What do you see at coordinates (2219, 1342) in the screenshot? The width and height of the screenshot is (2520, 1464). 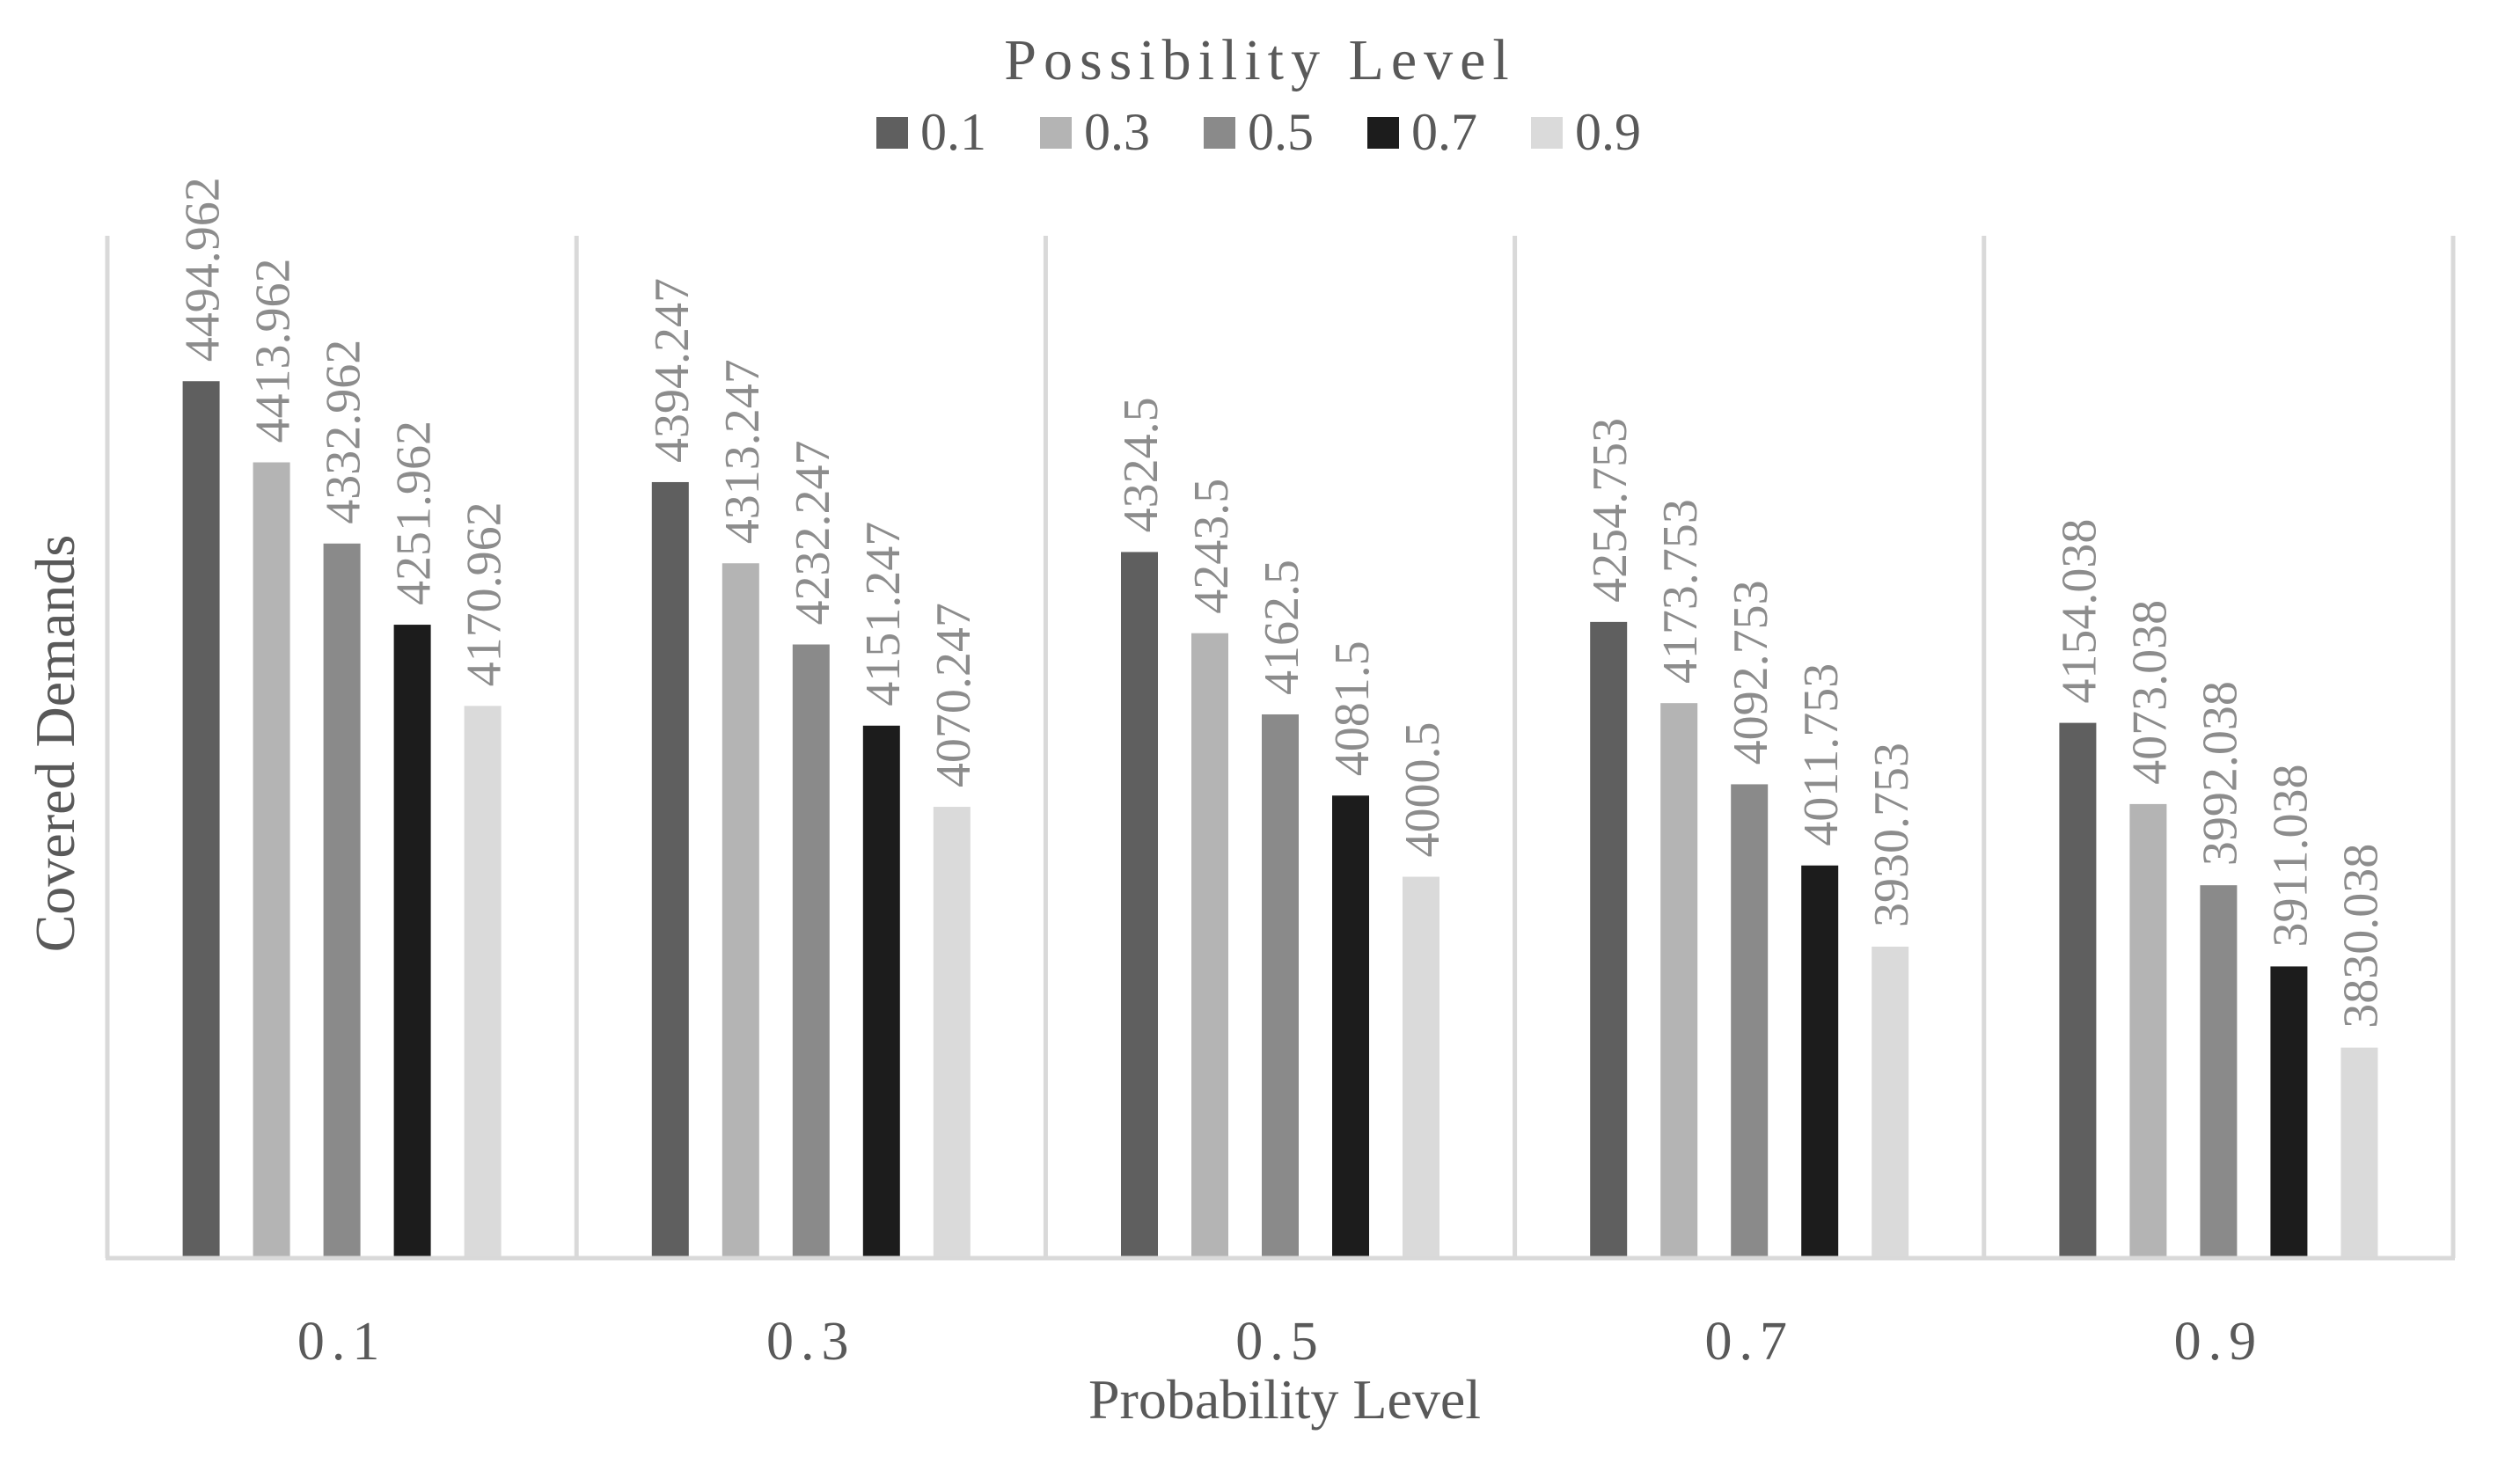 I see `x-tick-label: 0.9` at bounding box center [2219, 1342].